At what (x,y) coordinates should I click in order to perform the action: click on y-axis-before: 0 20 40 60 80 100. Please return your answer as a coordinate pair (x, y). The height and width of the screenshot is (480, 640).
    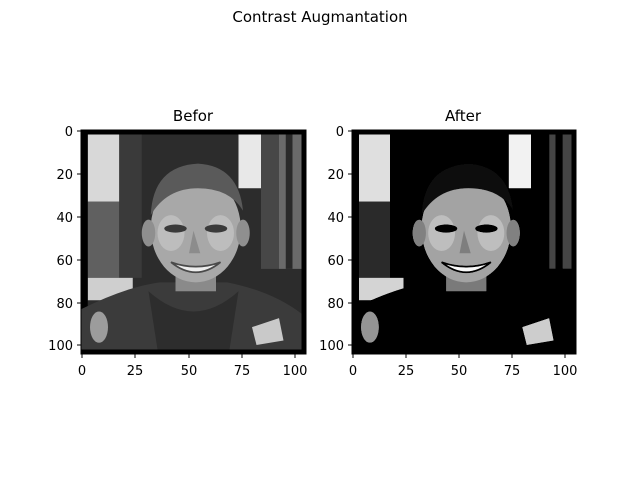
    Looking at the image, I should click on (64, 239).